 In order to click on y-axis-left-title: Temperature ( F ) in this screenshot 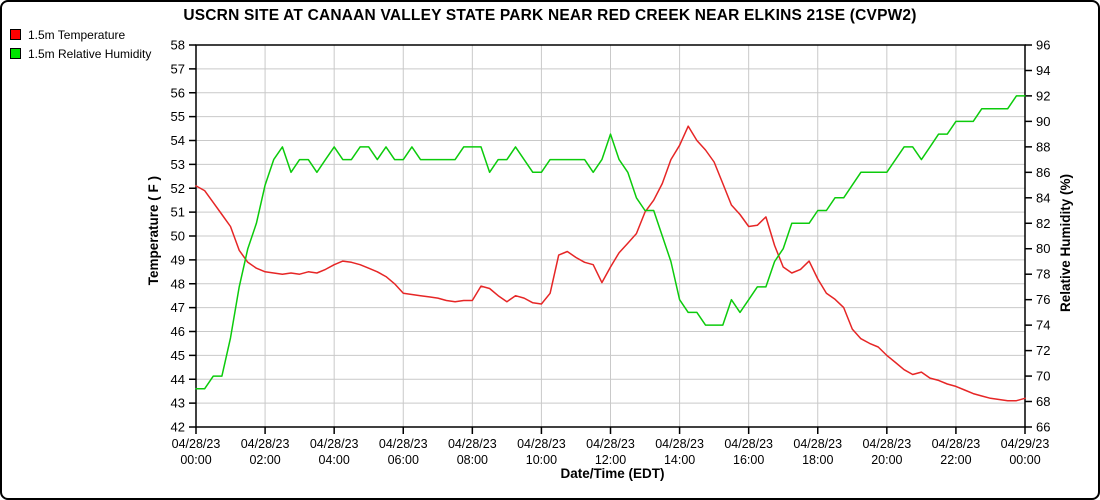, I will do `click(153, 231)`.